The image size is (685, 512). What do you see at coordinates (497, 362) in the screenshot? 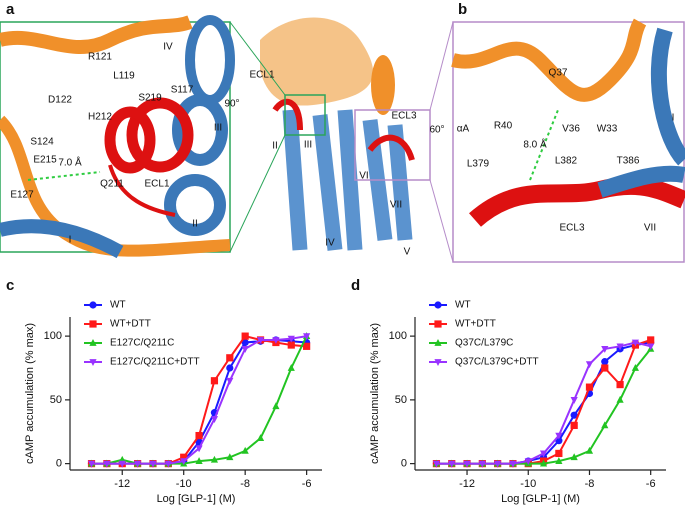
I see `legend-label: Q37C/L379C+DTT` at bounding box center [497, 362].